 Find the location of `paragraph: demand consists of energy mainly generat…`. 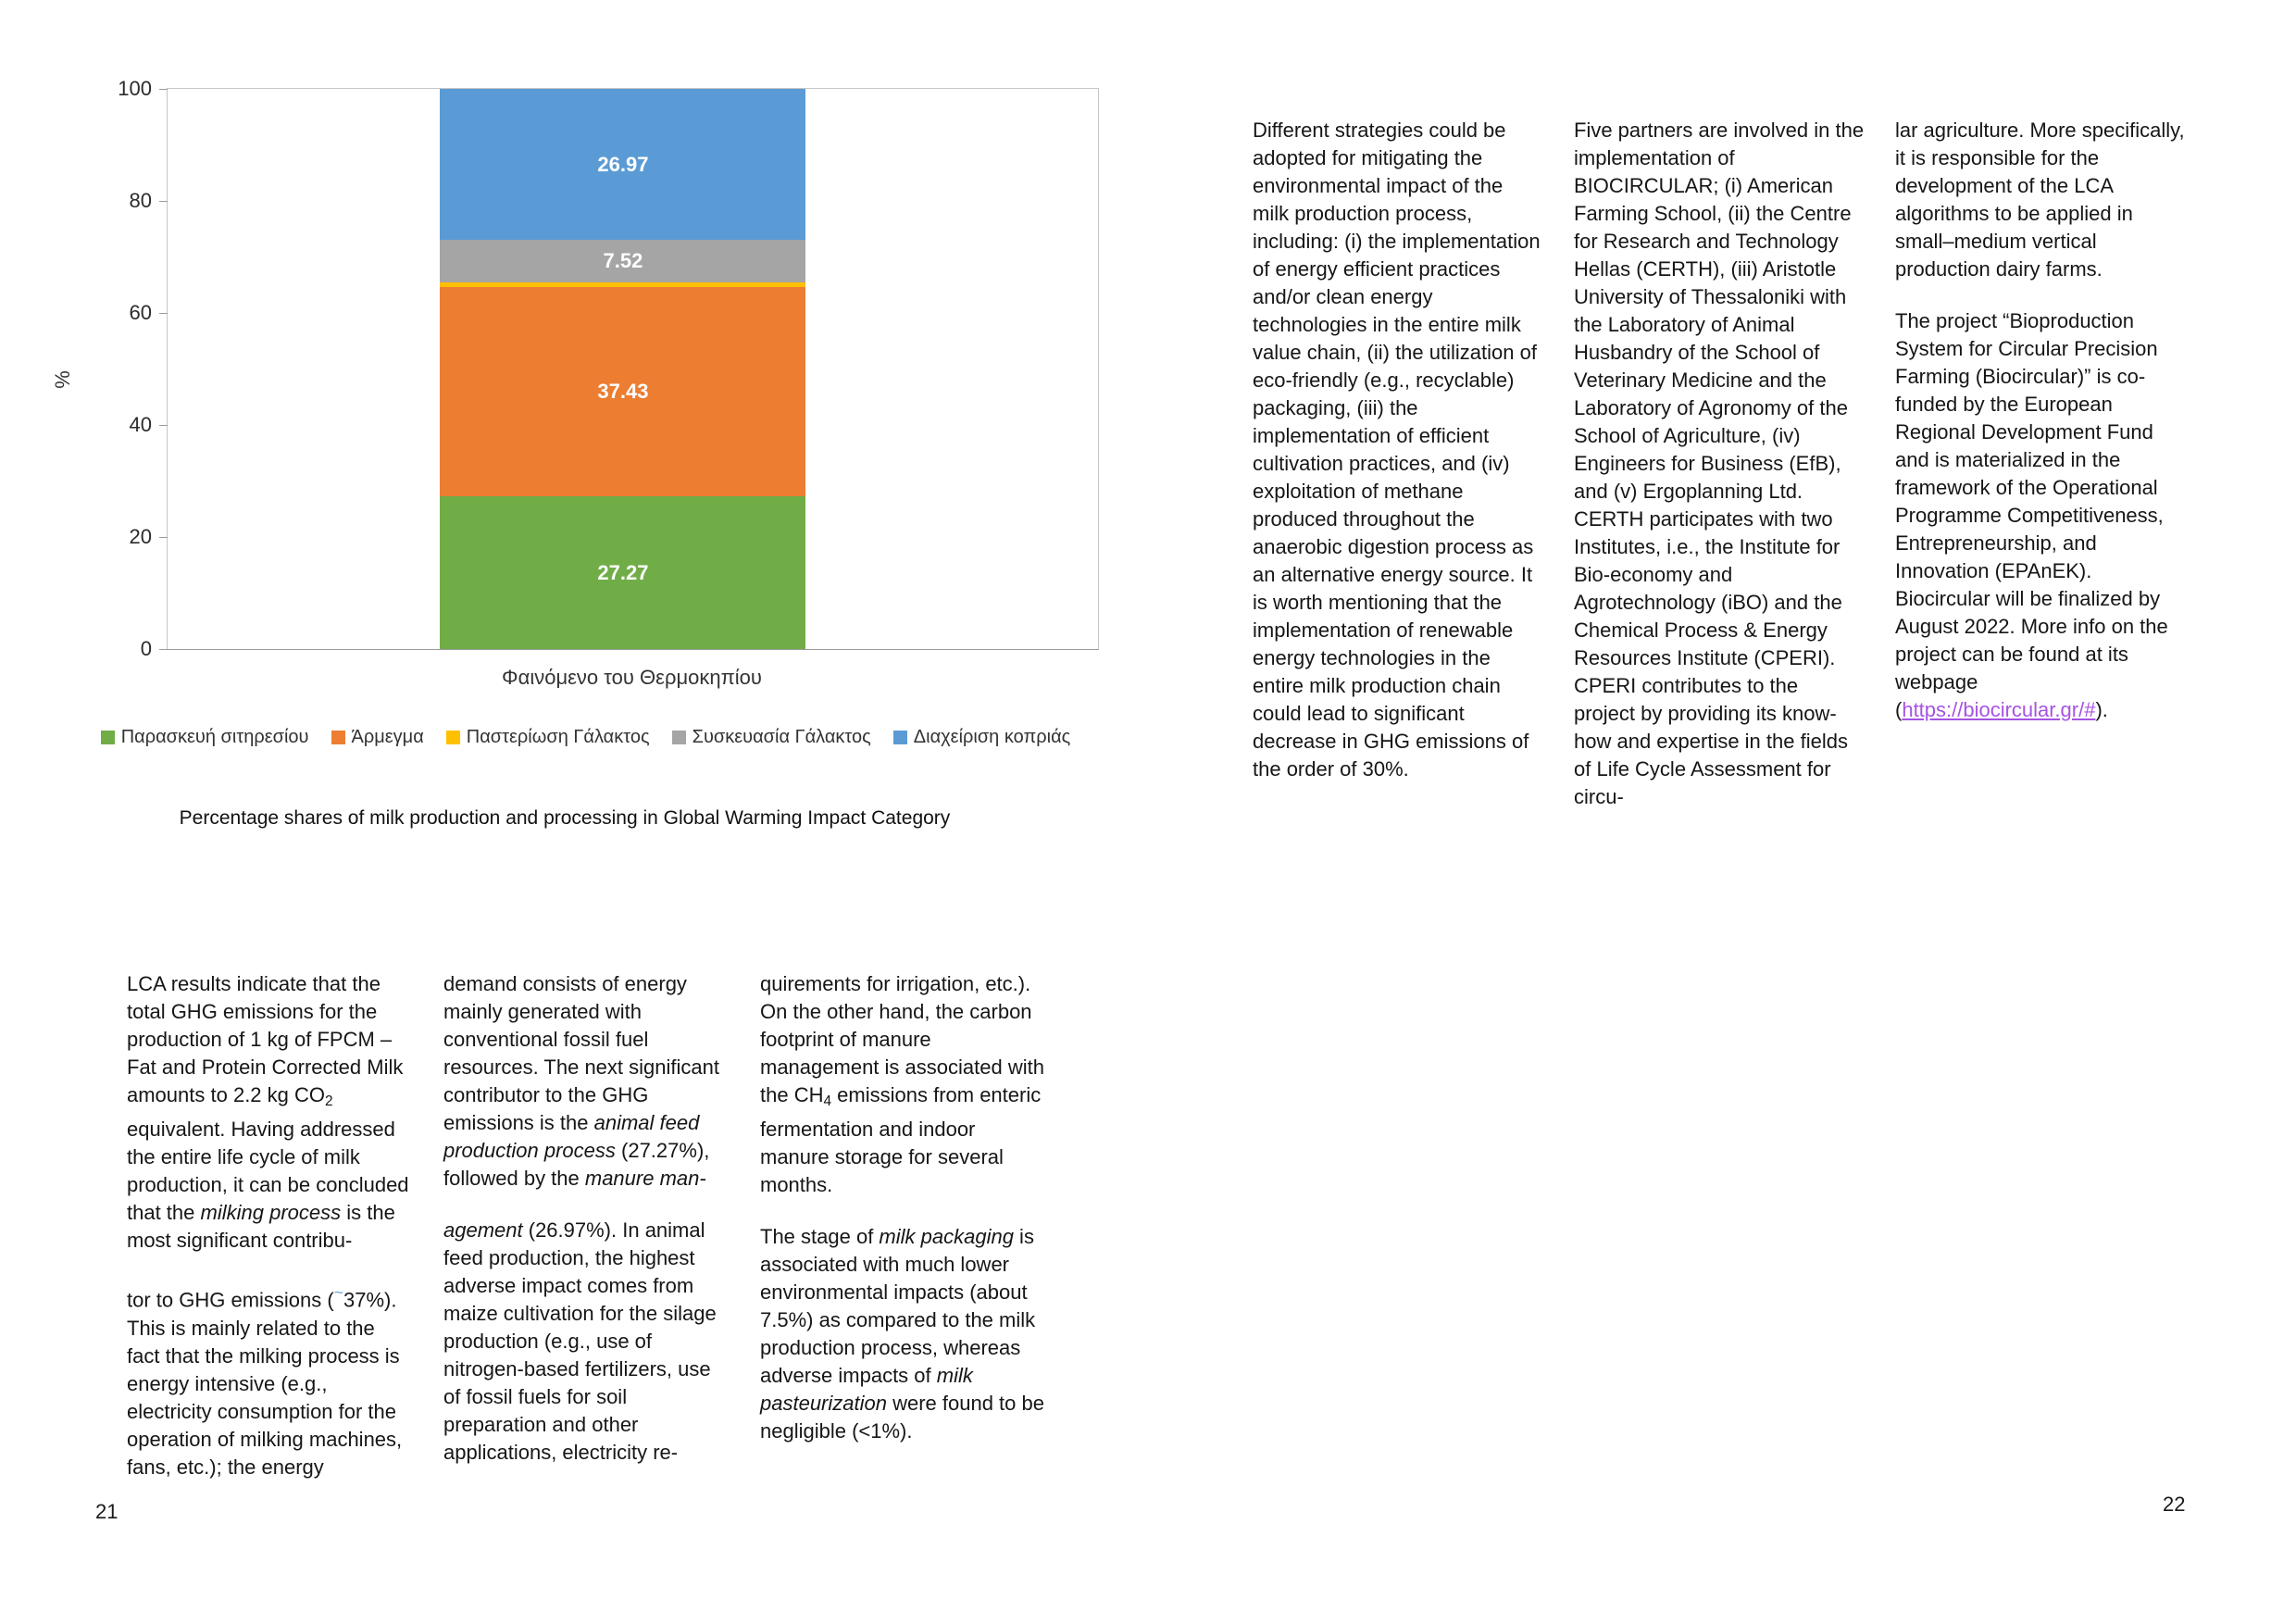

paragraph: demand consists of energy mainly generat… is located at coordinates (586, 1081).